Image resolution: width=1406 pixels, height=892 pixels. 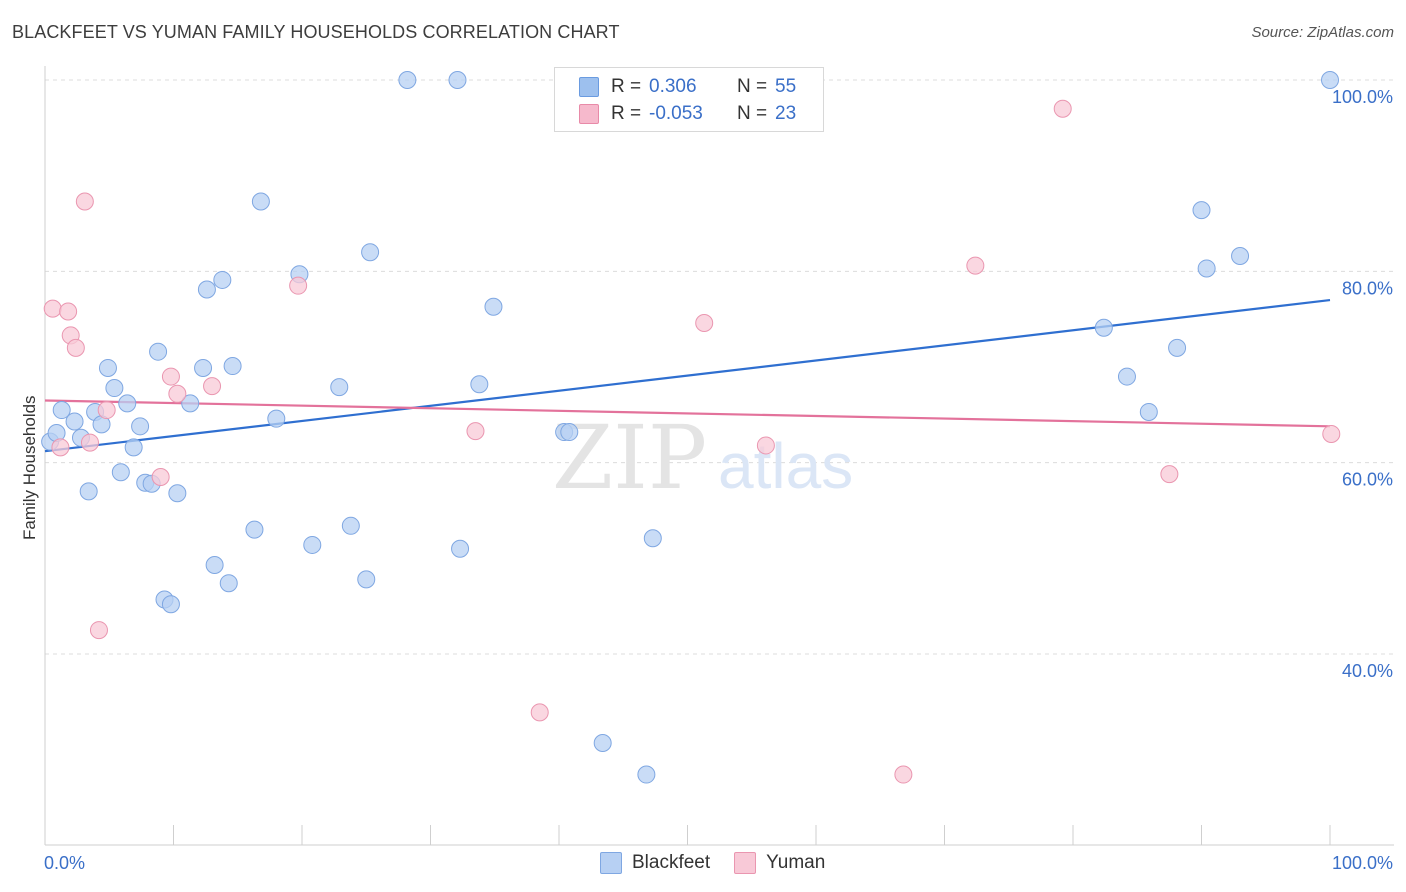 I want to click on trend-line-yuman, so click(x=687, y=413).